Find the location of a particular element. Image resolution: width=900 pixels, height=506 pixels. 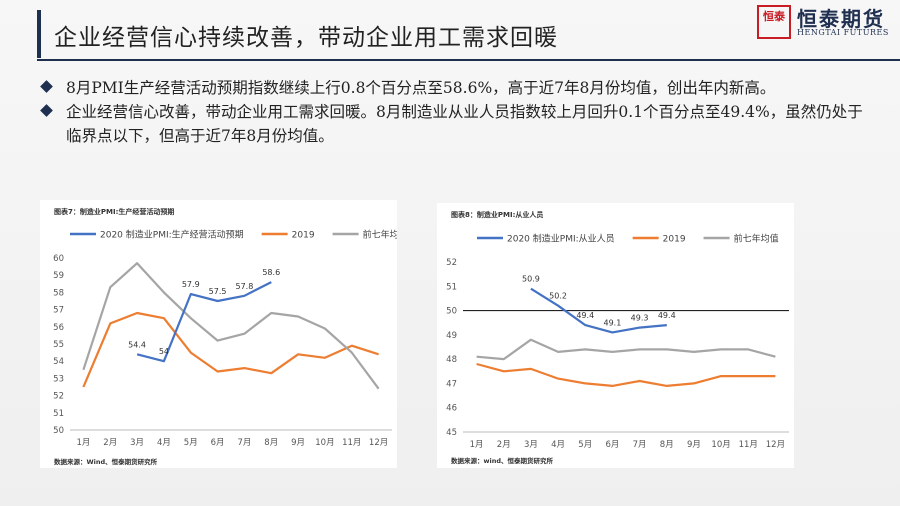

data-label: 54.4 is located at coordinates (137, 344).